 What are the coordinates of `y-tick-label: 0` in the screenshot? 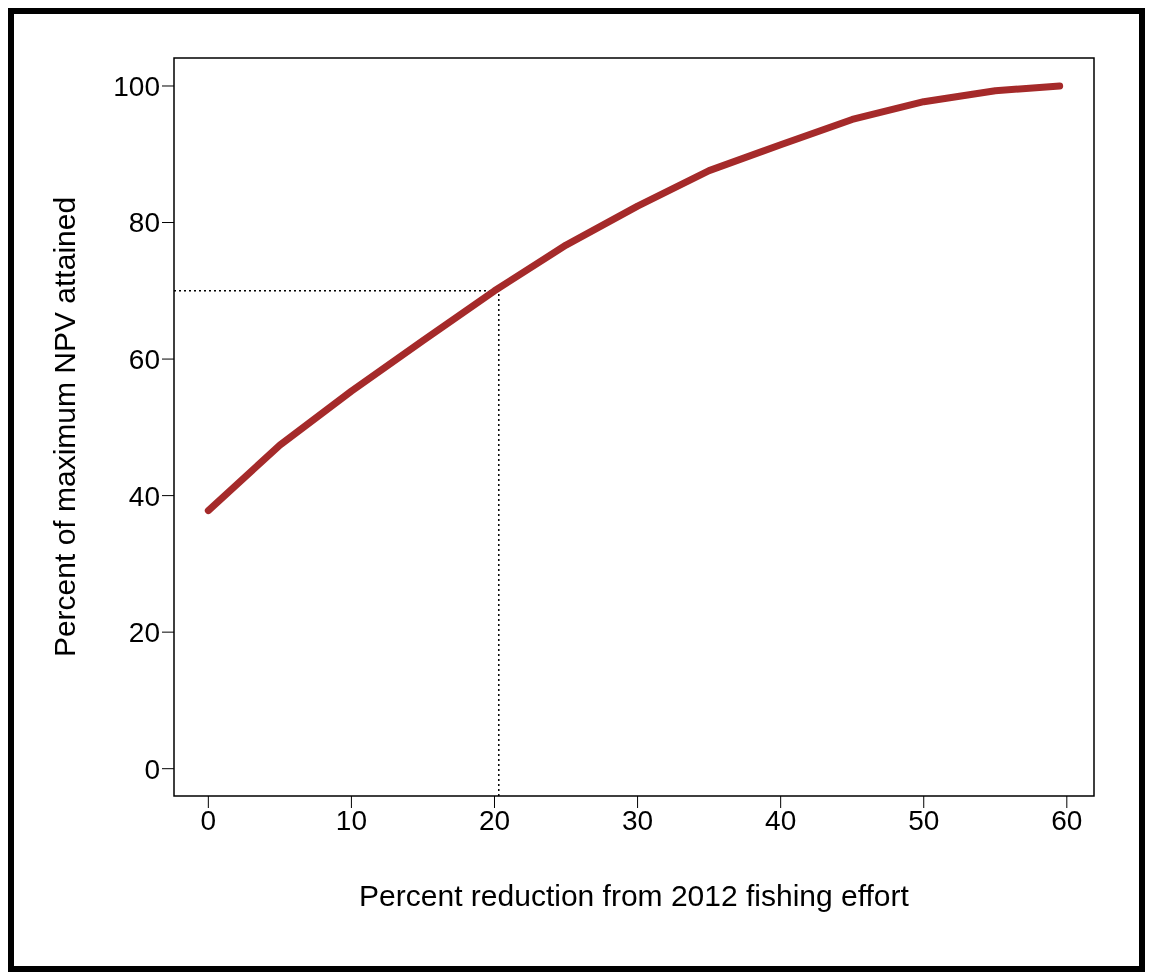 It's located at (152, 769).